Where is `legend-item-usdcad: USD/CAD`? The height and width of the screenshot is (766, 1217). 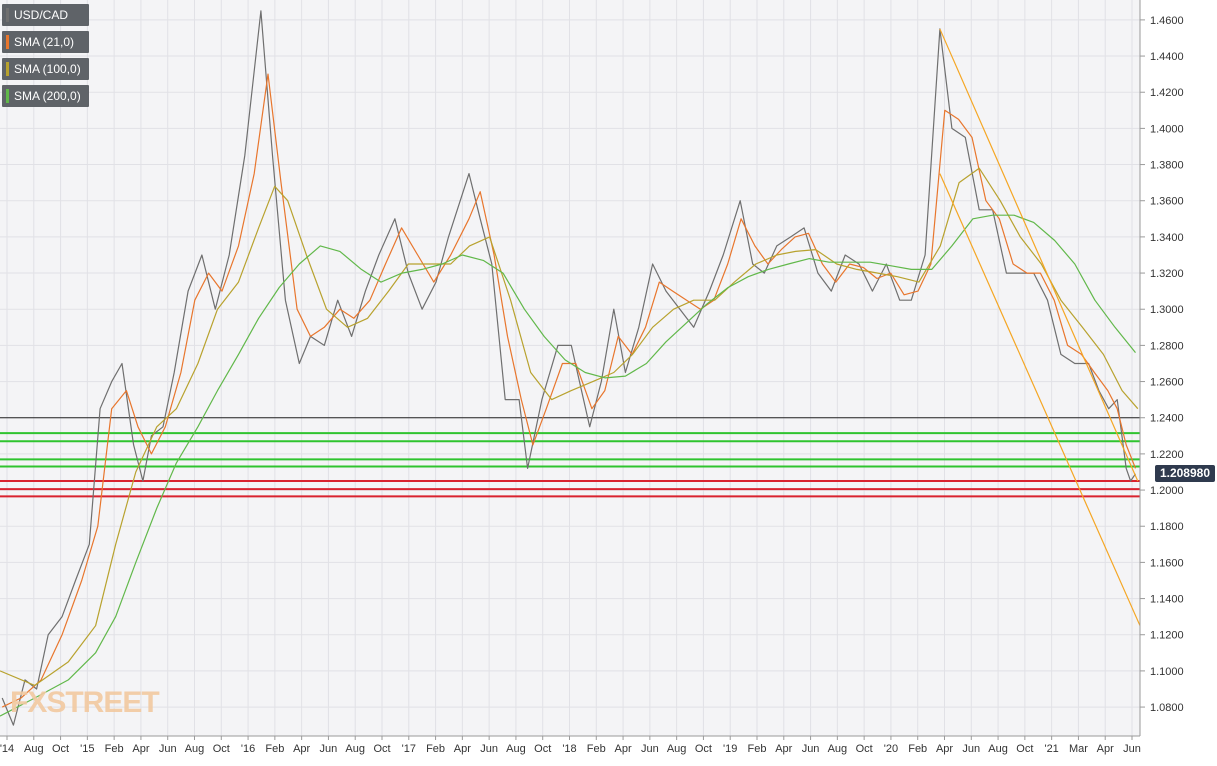
legend-item-usdcad: USD/CAD is located at coordinates (45, 15).